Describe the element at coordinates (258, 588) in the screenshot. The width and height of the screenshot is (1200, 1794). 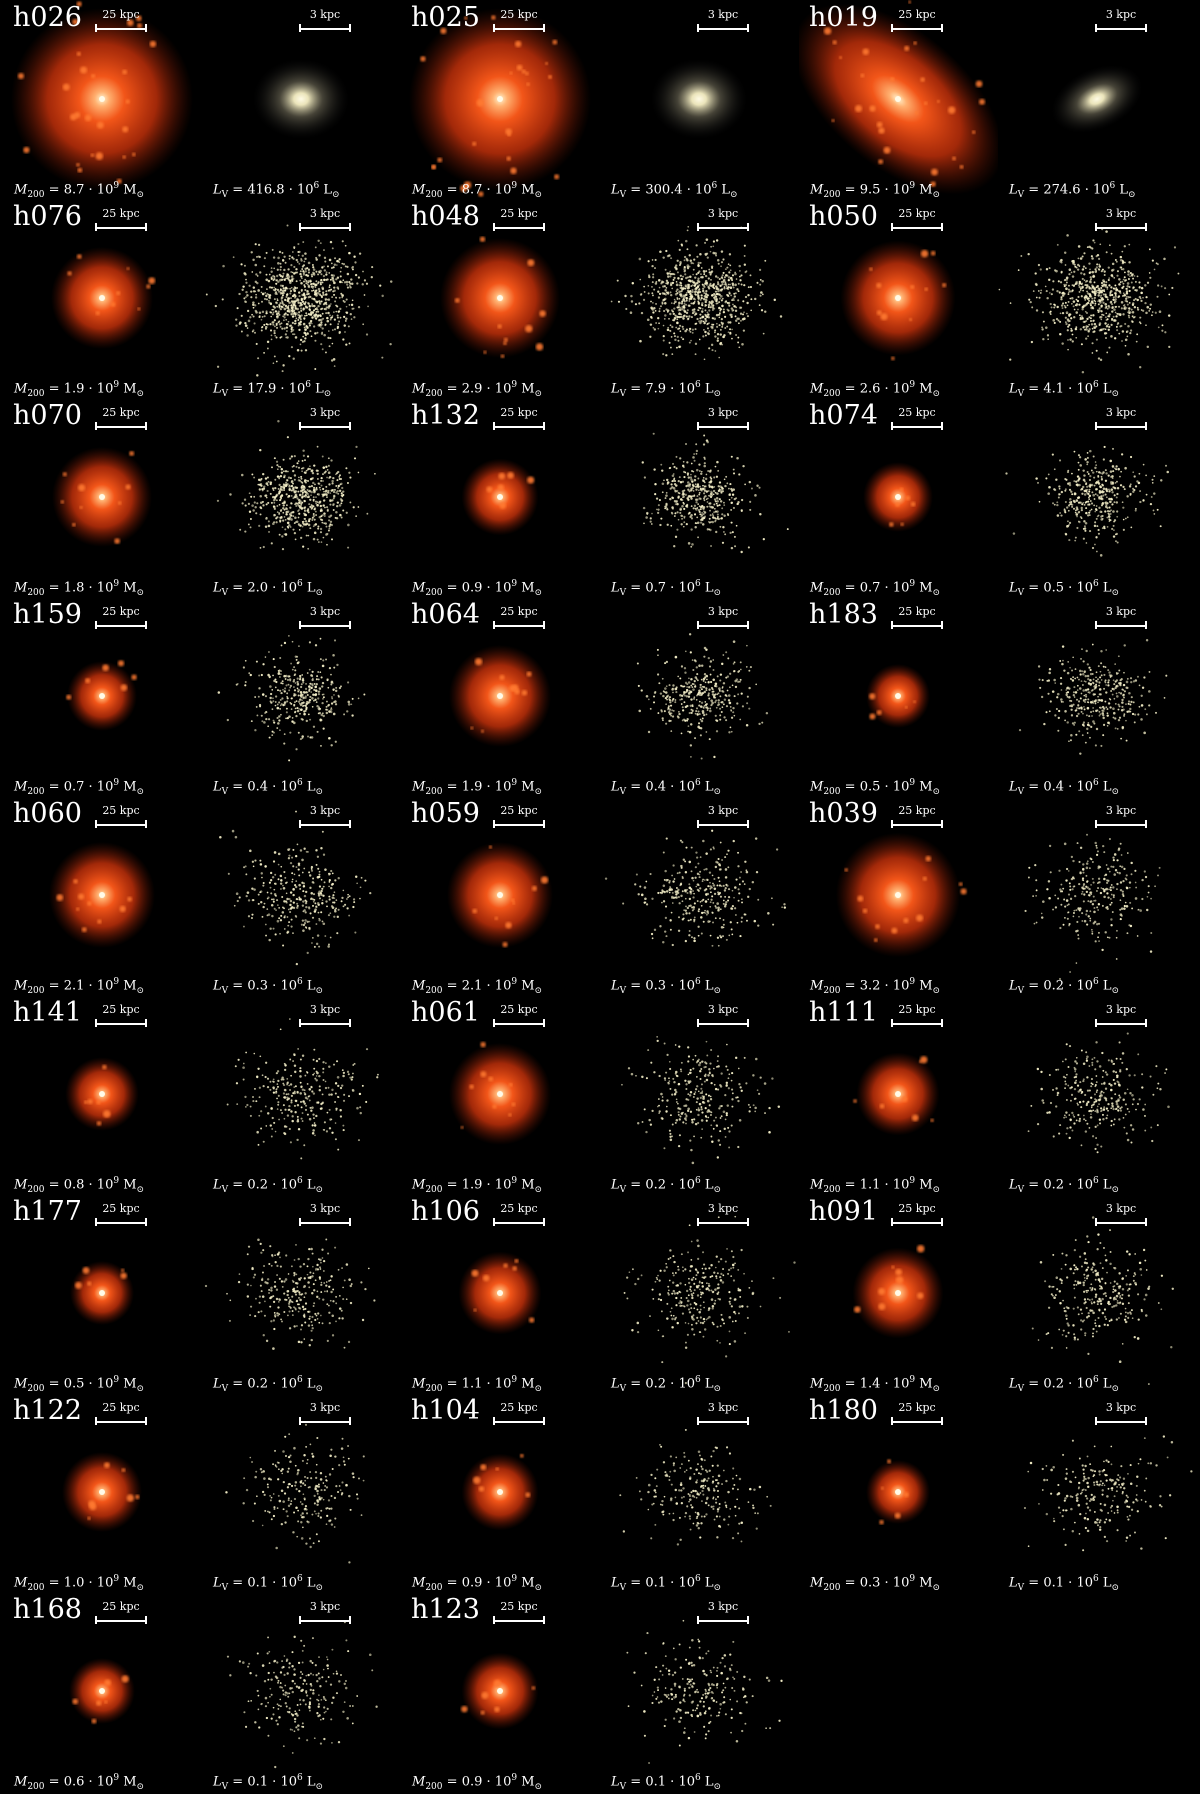
I see `luminosity-value: 2.0` at that location.